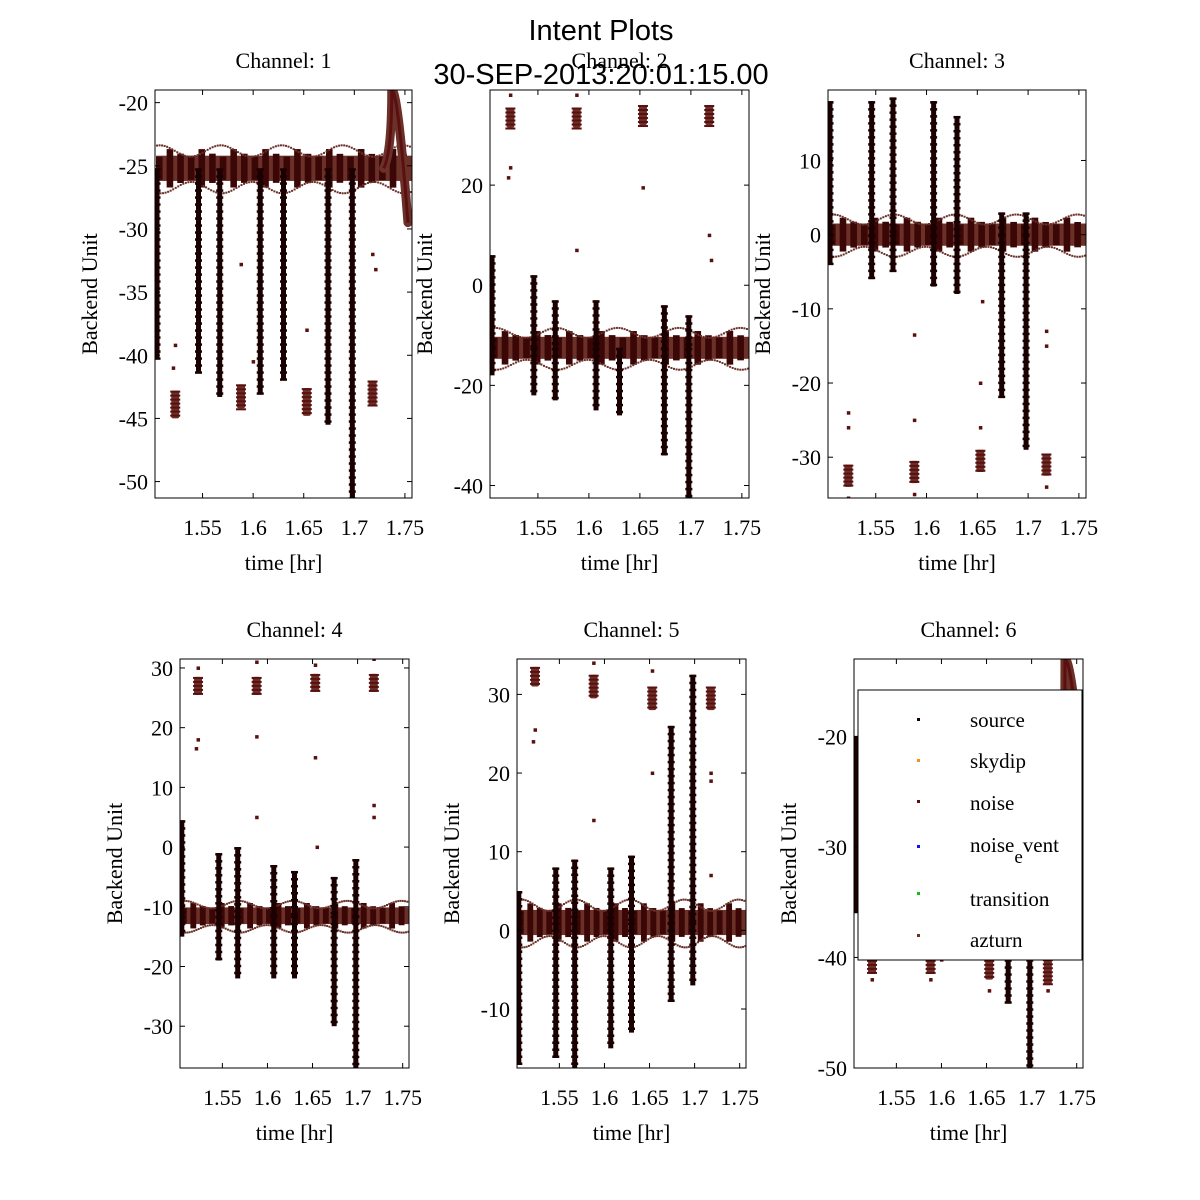 The height and width of the screenshot is (1200, 1200). Describe the element at coordinates (992, 803) in the screenshot. I see `legend-label-noise: noise` at that location.